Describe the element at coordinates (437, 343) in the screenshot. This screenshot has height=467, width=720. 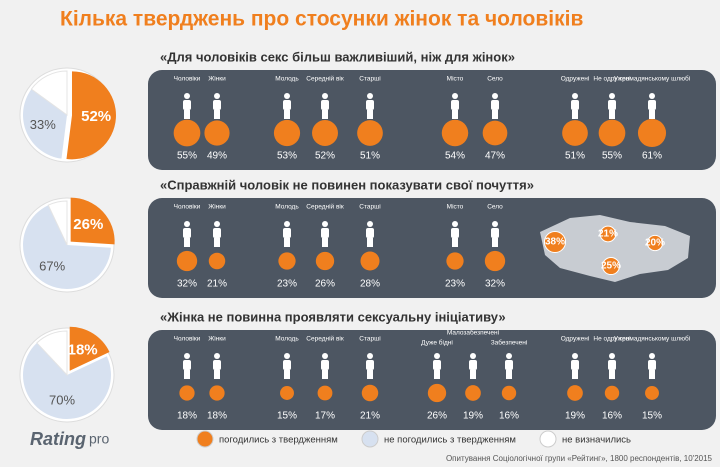
I see `item-label: Дуже бідні` at that location.